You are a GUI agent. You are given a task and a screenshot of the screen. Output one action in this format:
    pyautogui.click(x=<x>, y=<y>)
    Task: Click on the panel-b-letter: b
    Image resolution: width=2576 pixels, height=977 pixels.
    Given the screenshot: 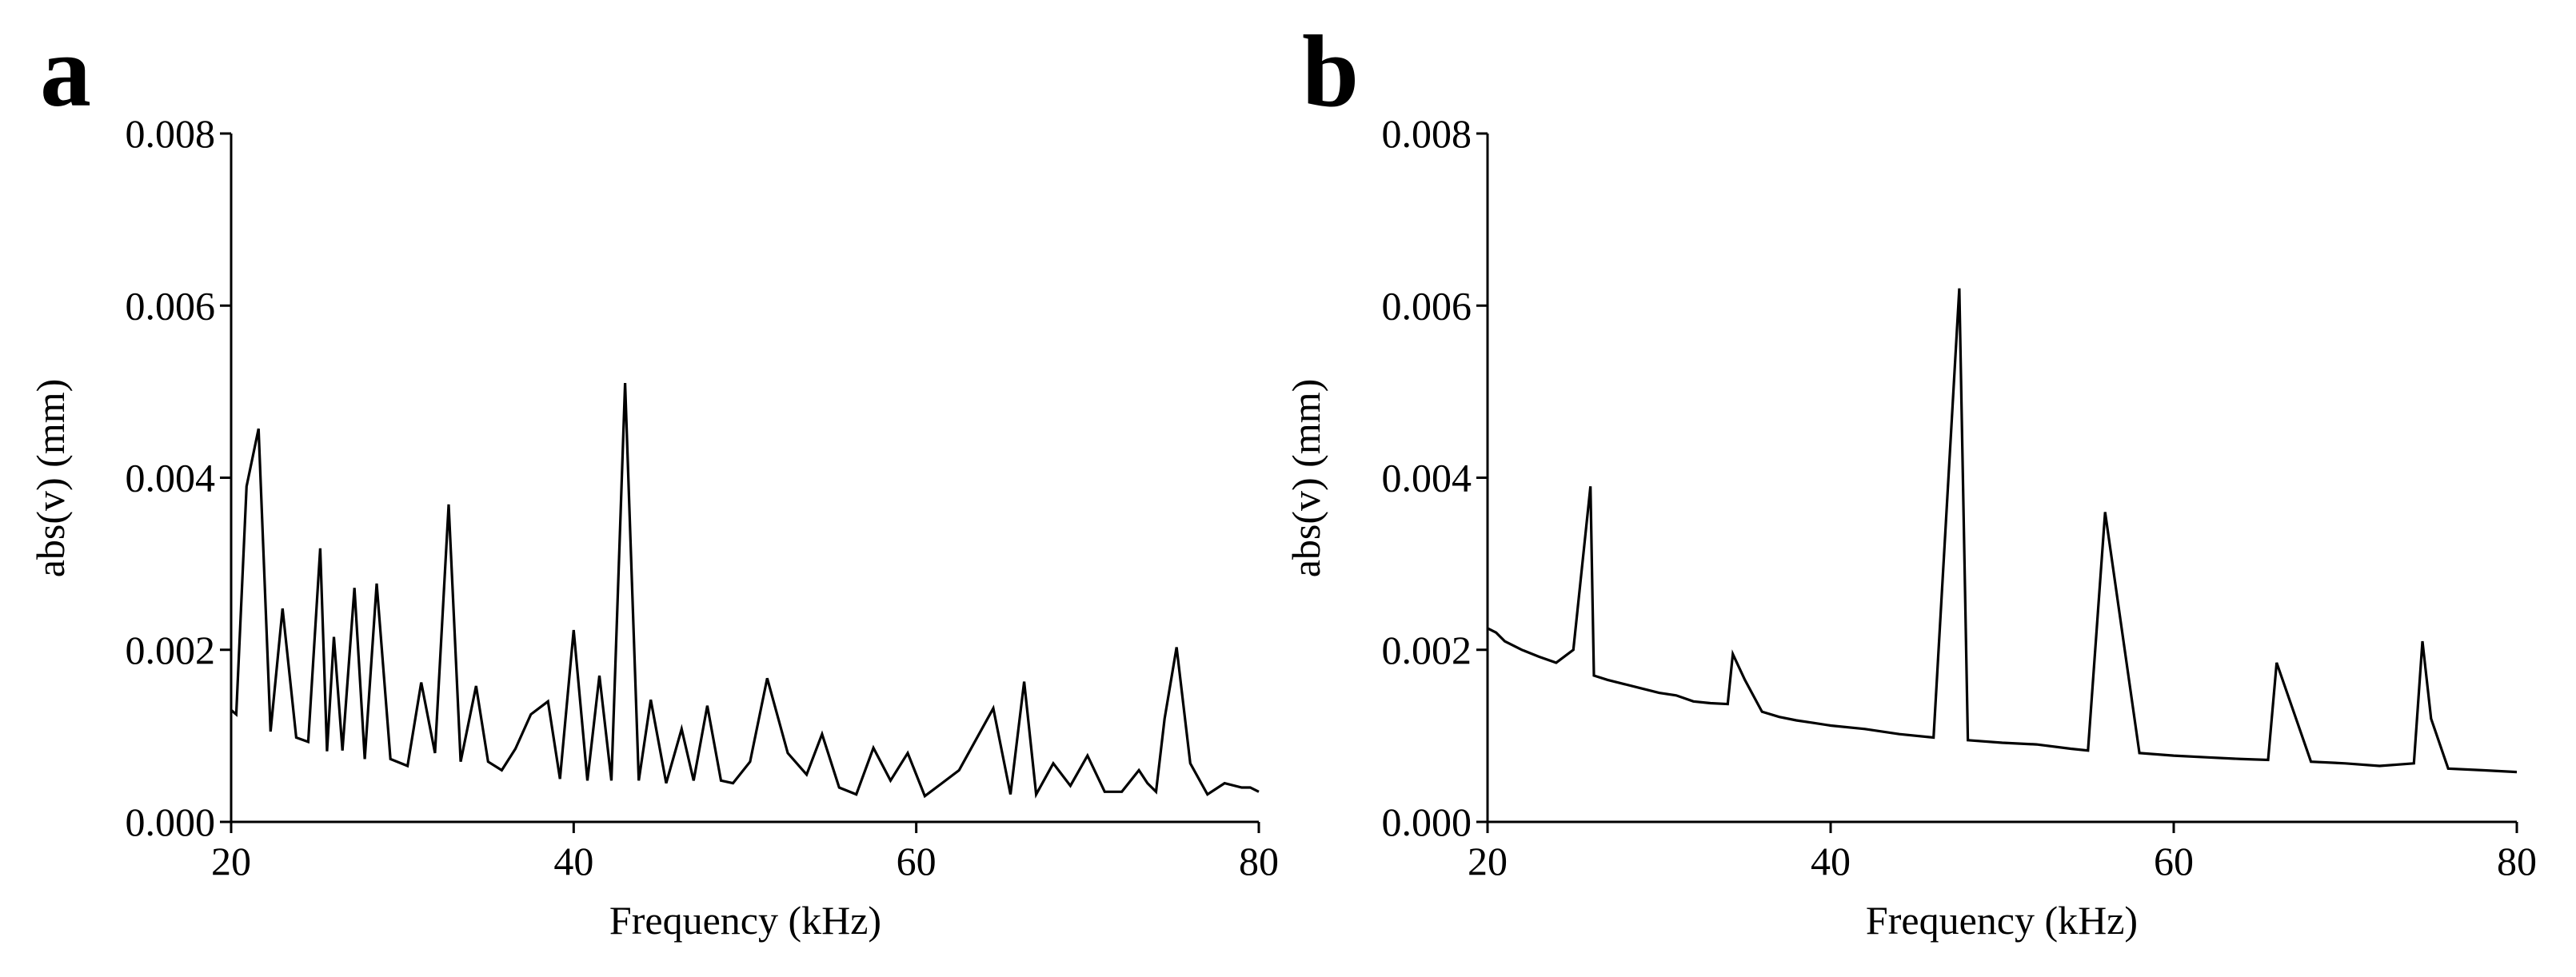 What is the action you would take?
    pyautogui.click(x=1330, y=71)
    